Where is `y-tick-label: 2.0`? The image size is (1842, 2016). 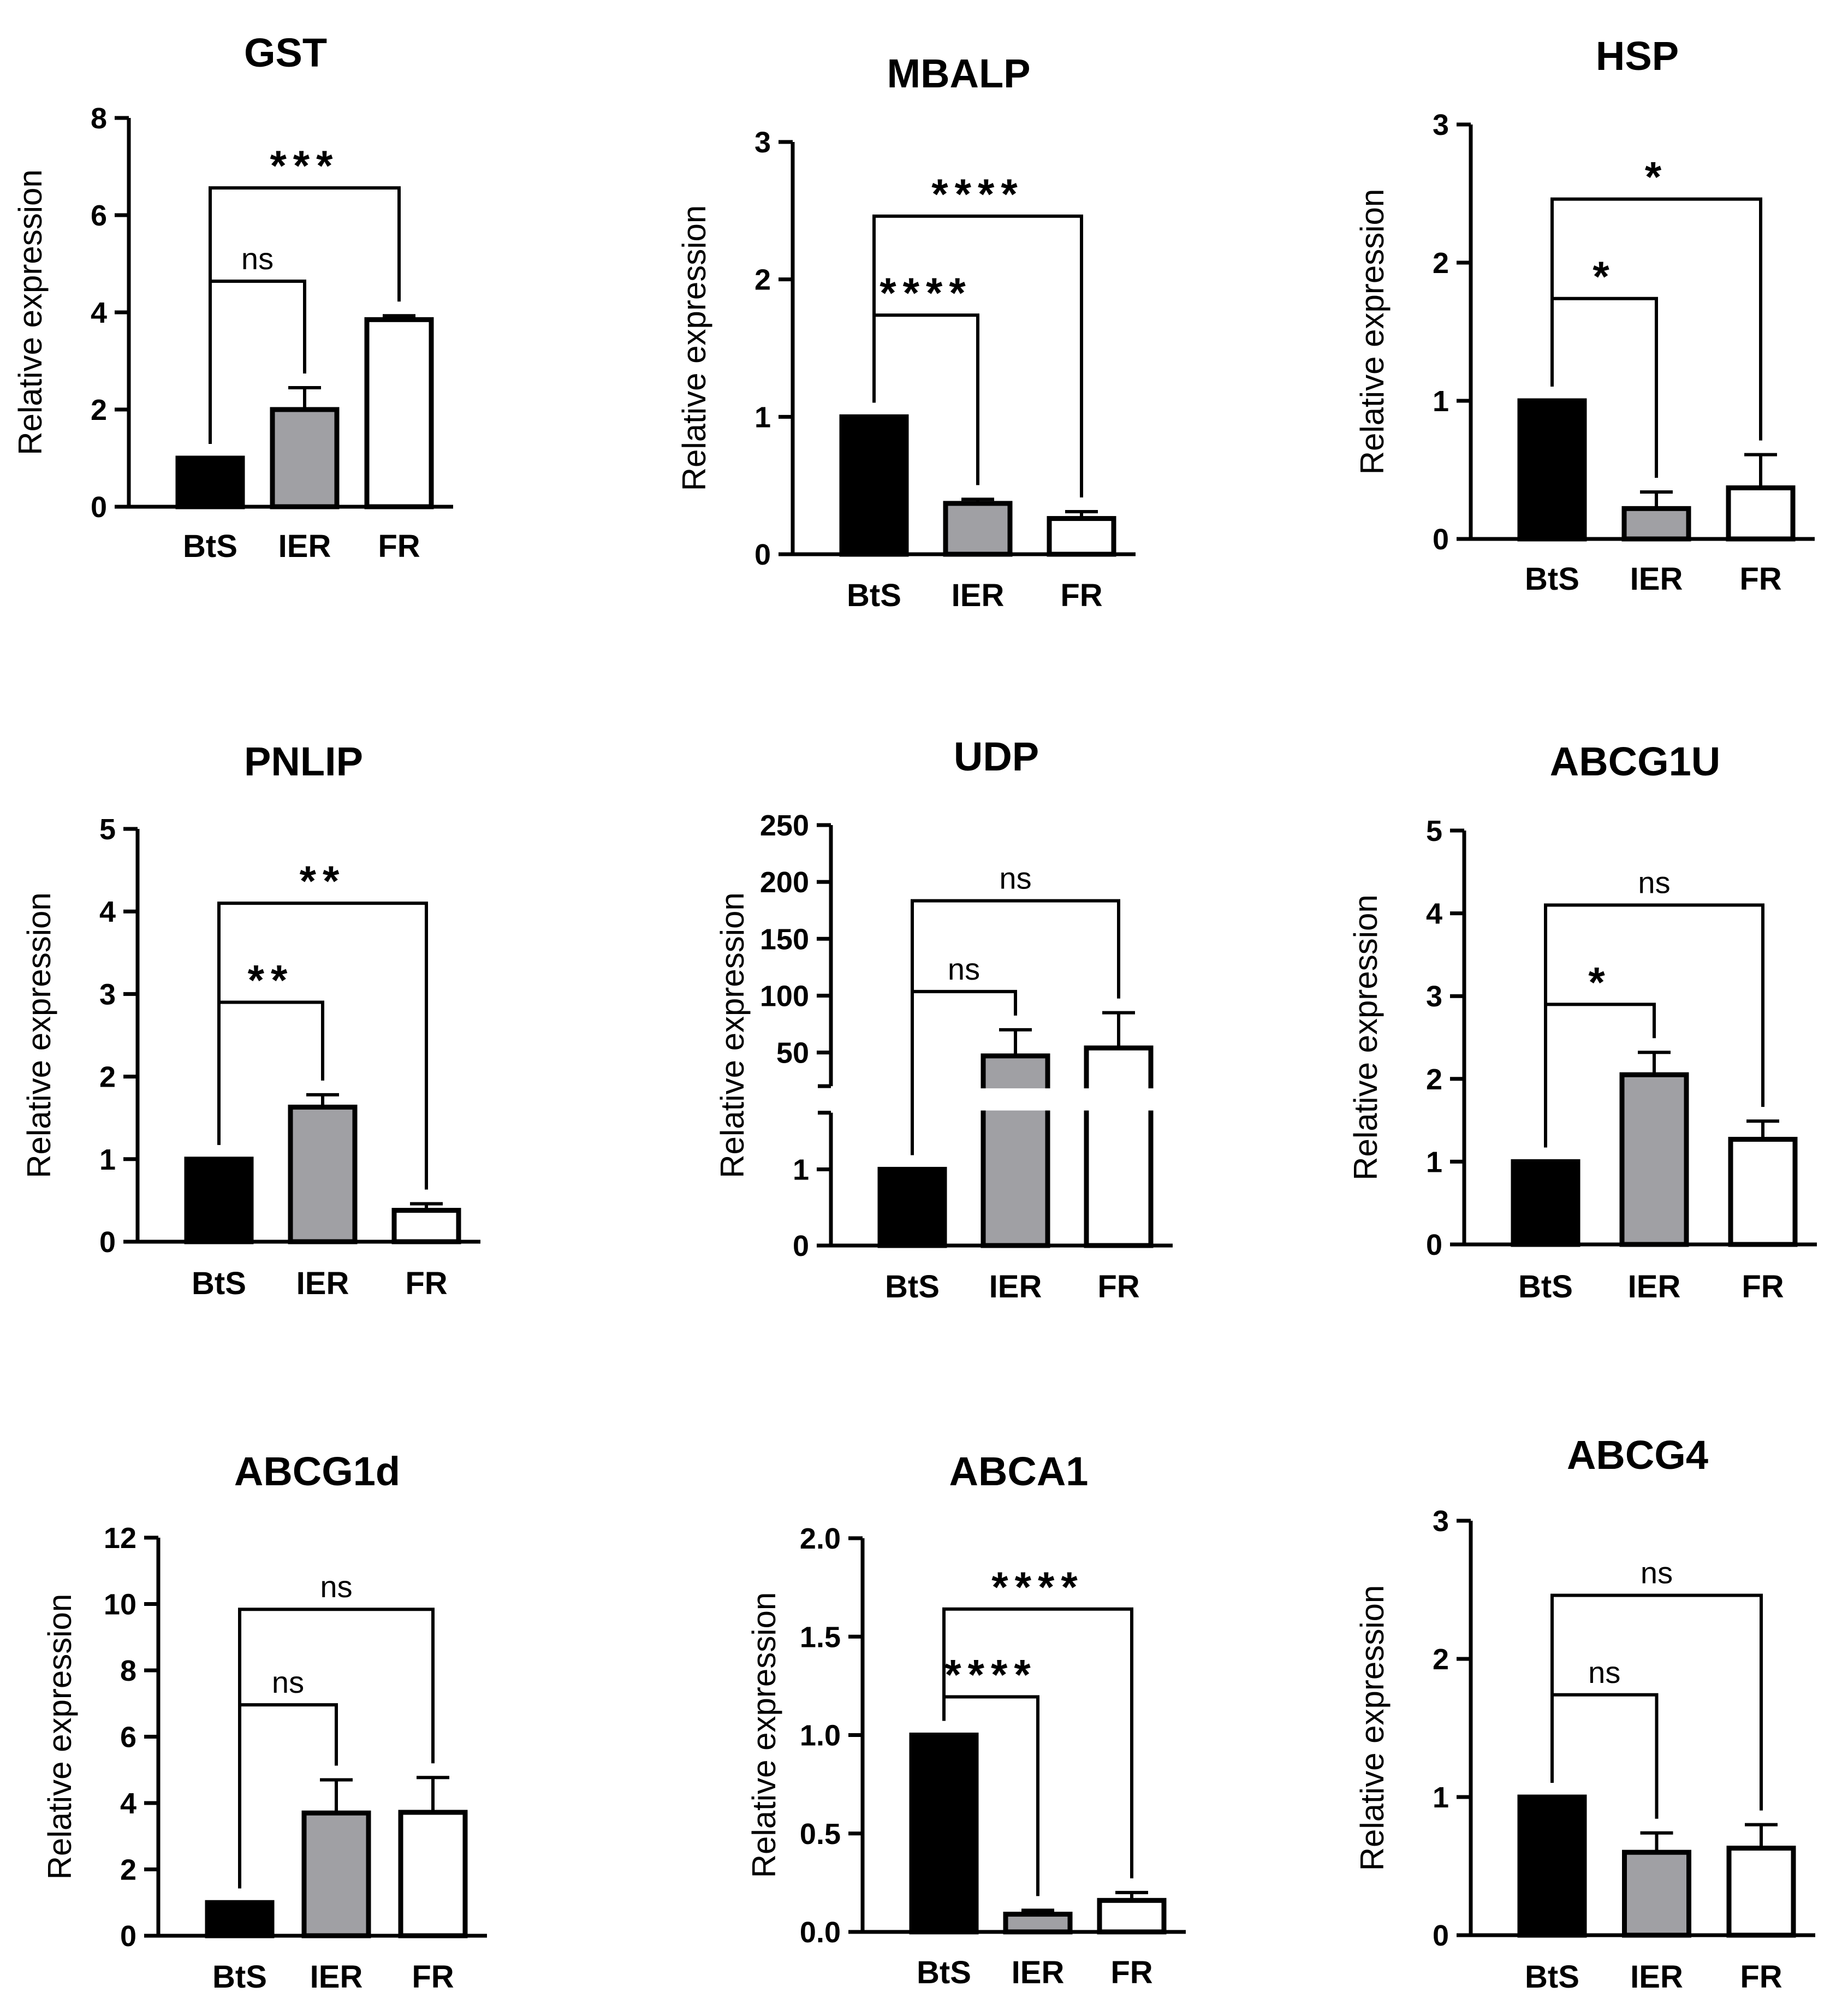
y-tick-label: 2.0 is located at coordinates (820, 1538).